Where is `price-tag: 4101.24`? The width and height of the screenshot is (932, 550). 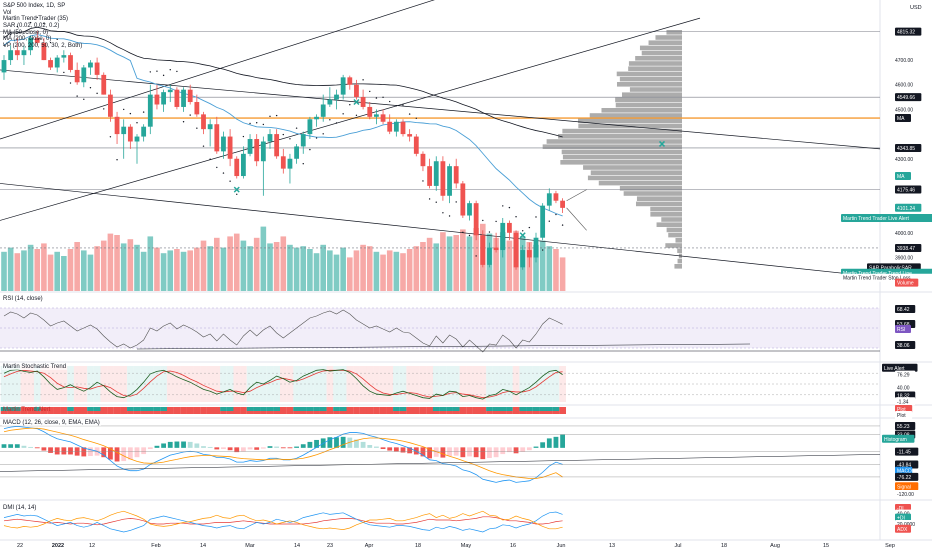
price-tag: 4101.24 is located at coordinates (906, 209).